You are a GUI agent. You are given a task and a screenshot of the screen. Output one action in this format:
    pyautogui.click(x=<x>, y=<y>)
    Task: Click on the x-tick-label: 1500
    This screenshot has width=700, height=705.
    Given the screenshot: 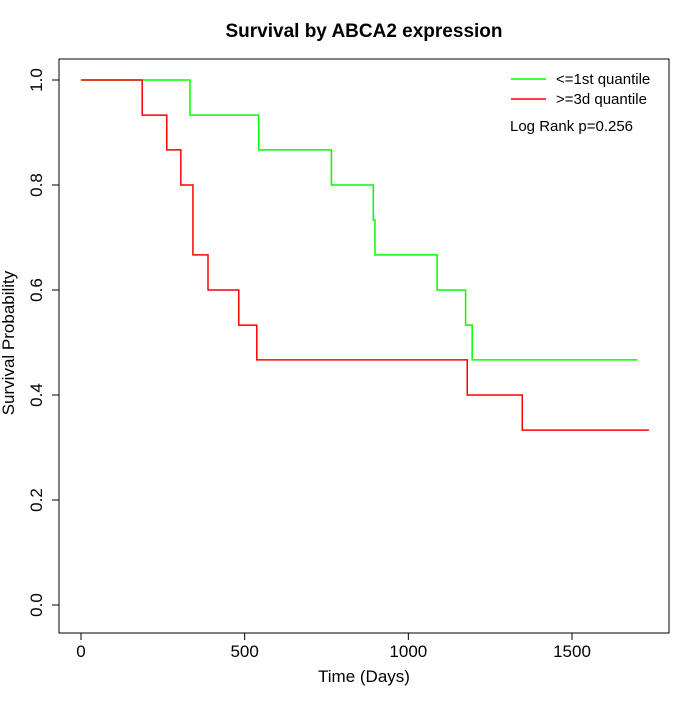 What is the action you would take?
    pyautogui.click(x=572, y=651)
    